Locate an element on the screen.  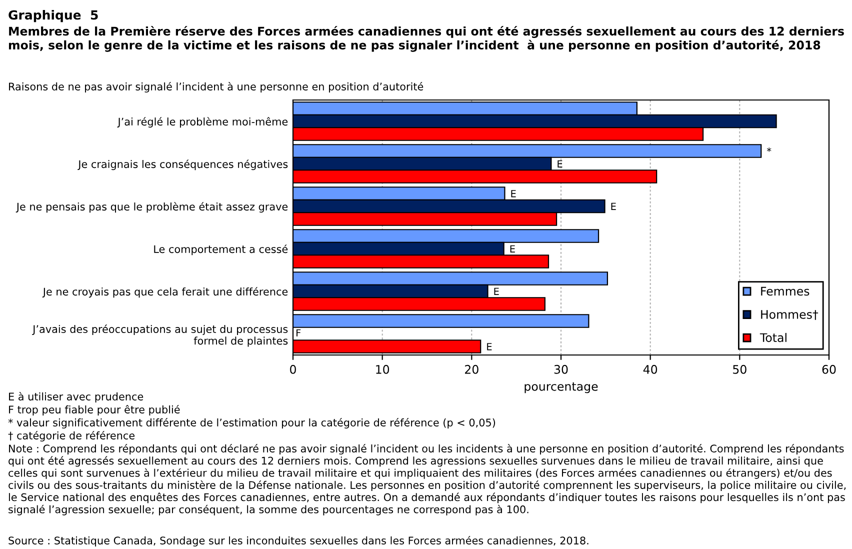
text: * valeur significativement différente de l’estimation pour la catégorie de référence (p < 0,05) is located at coordinates (252, 423).